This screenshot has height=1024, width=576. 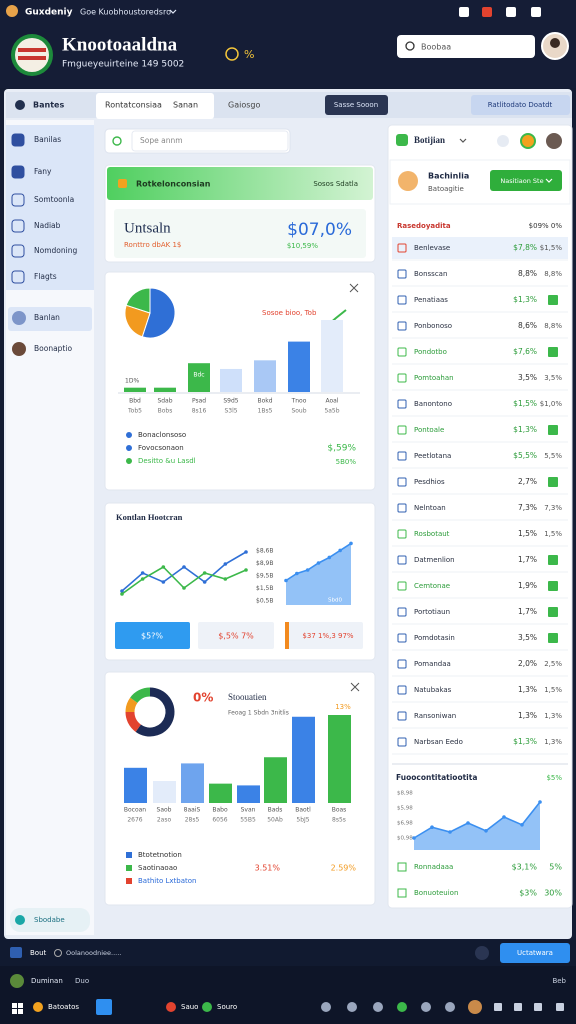 I want to click on status-dot, so click(x=58, y=953).